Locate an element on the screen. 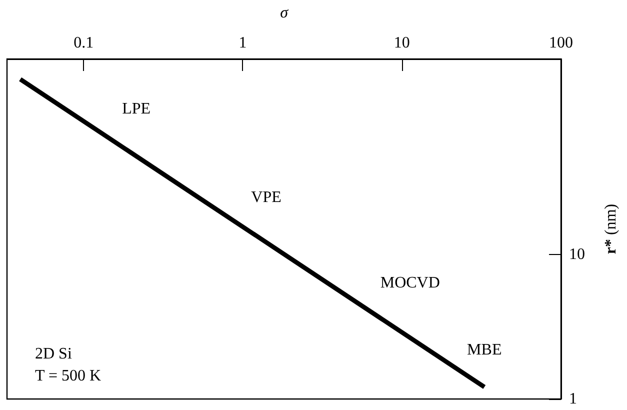 This screenshot has height=410, width=627. x-tick-label: 1 is located at coordinates (242, 43).